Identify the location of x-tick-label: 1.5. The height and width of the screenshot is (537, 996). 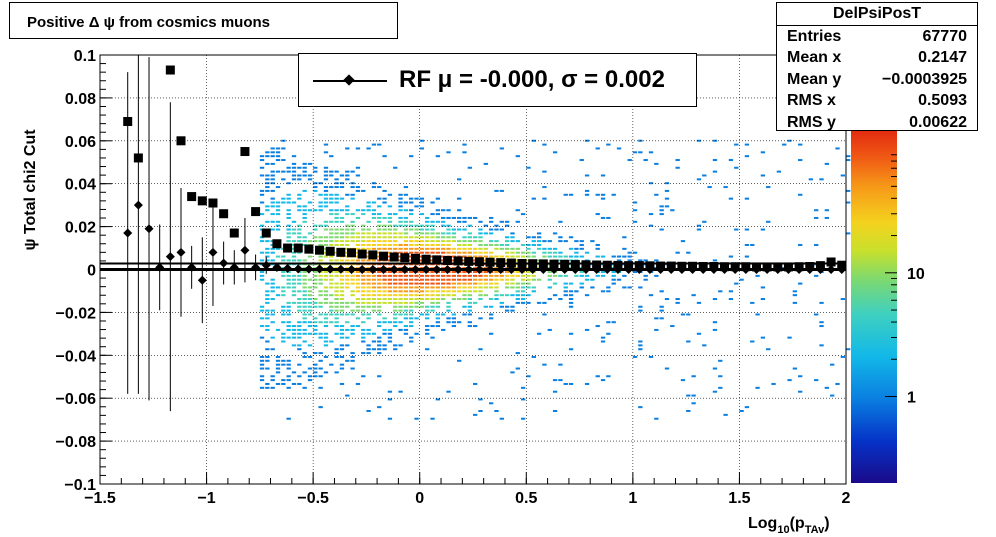
(739, 498).